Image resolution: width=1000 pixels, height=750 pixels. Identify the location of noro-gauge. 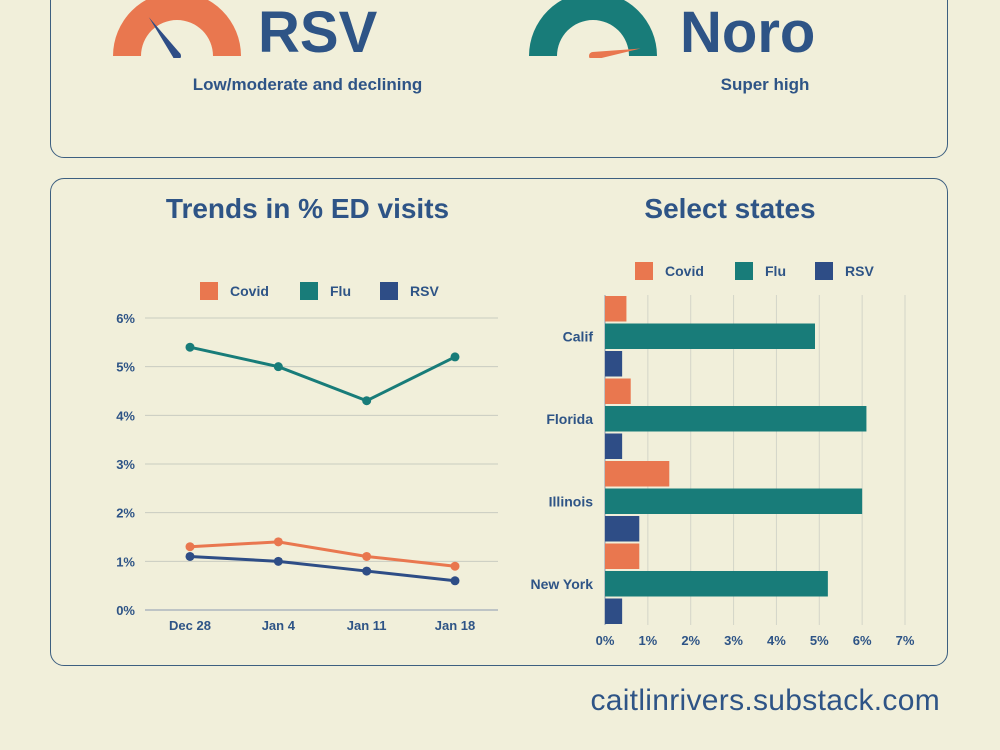
(593, 30).